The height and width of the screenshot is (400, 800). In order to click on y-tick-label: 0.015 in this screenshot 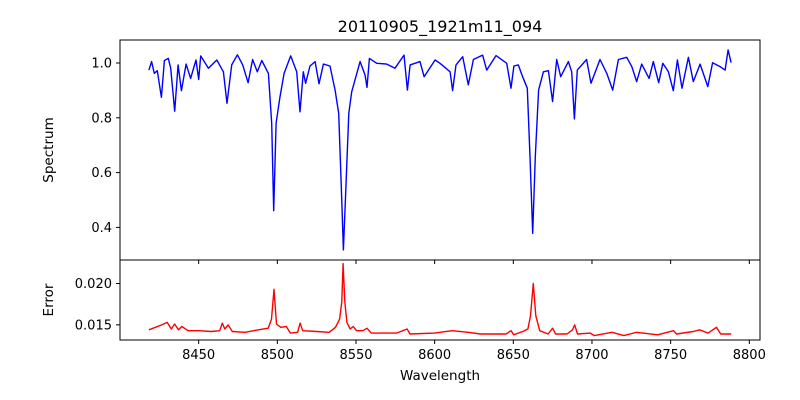, I will do `click(93, 325)`.